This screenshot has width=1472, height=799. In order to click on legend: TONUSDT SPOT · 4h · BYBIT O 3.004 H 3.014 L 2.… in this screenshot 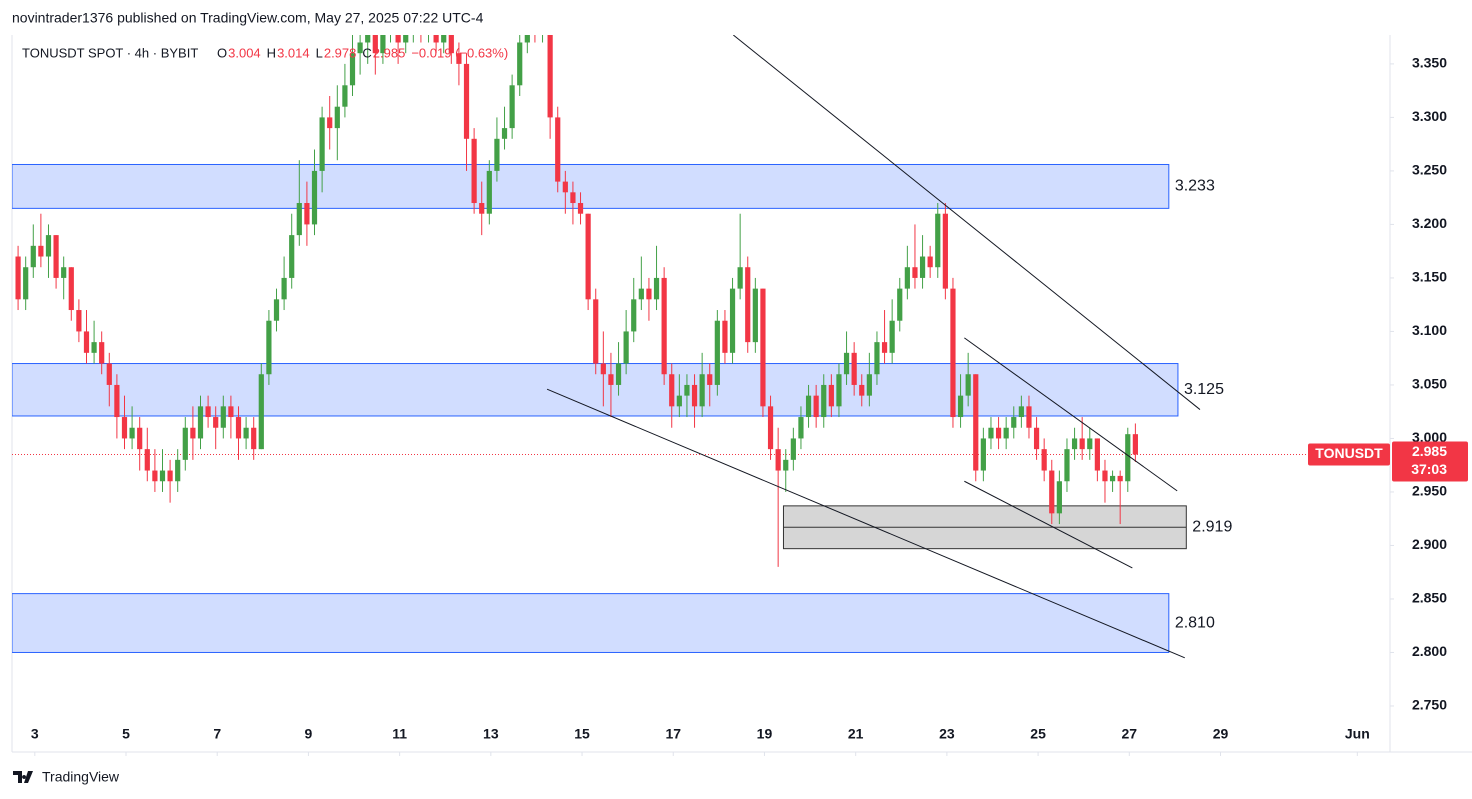, I will do `click(265, 52)`.